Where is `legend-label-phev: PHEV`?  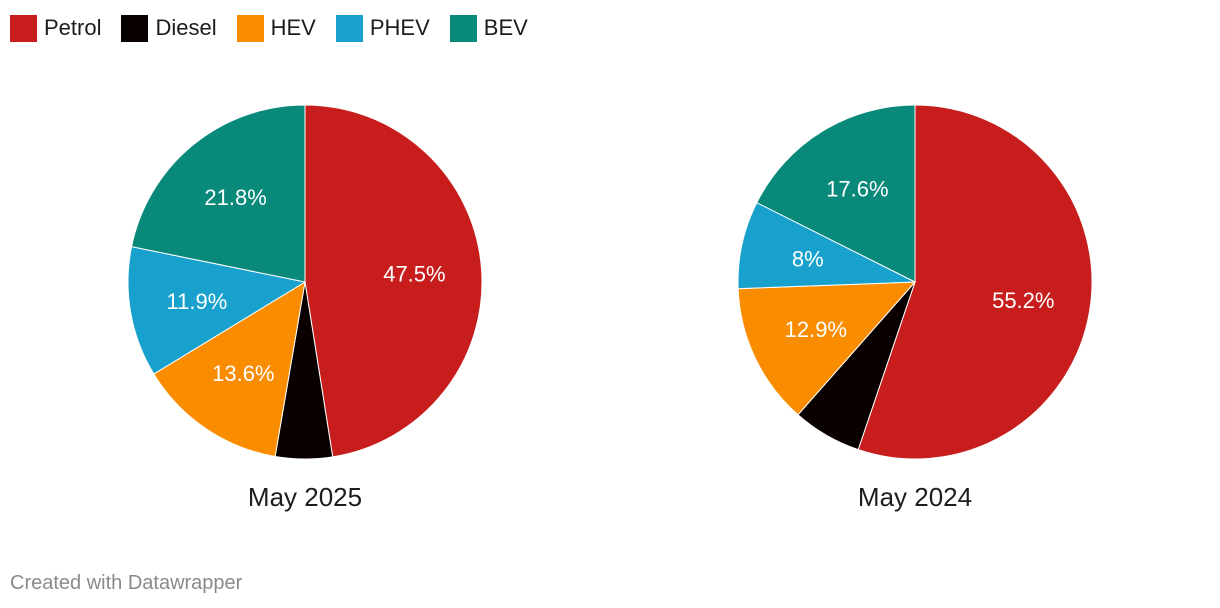
legend-label-phev: PHEV is located at coordinates (399, 27).